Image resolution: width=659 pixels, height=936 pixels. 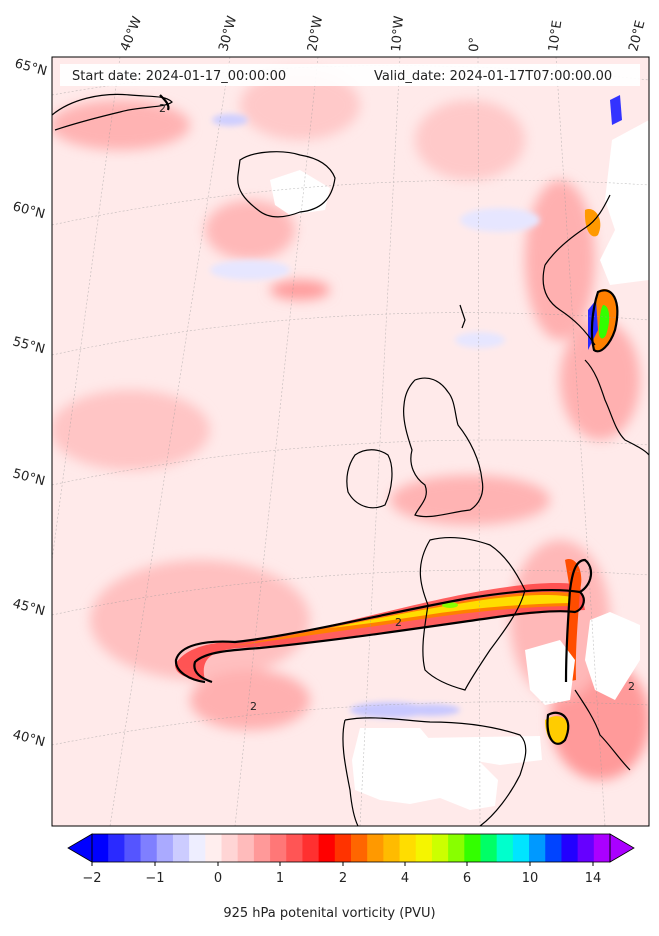 What do you see at coordinates (405, 878) in the screenshot?
I see `colorbar-tick-label: 4` at bounding box center [405, 878].